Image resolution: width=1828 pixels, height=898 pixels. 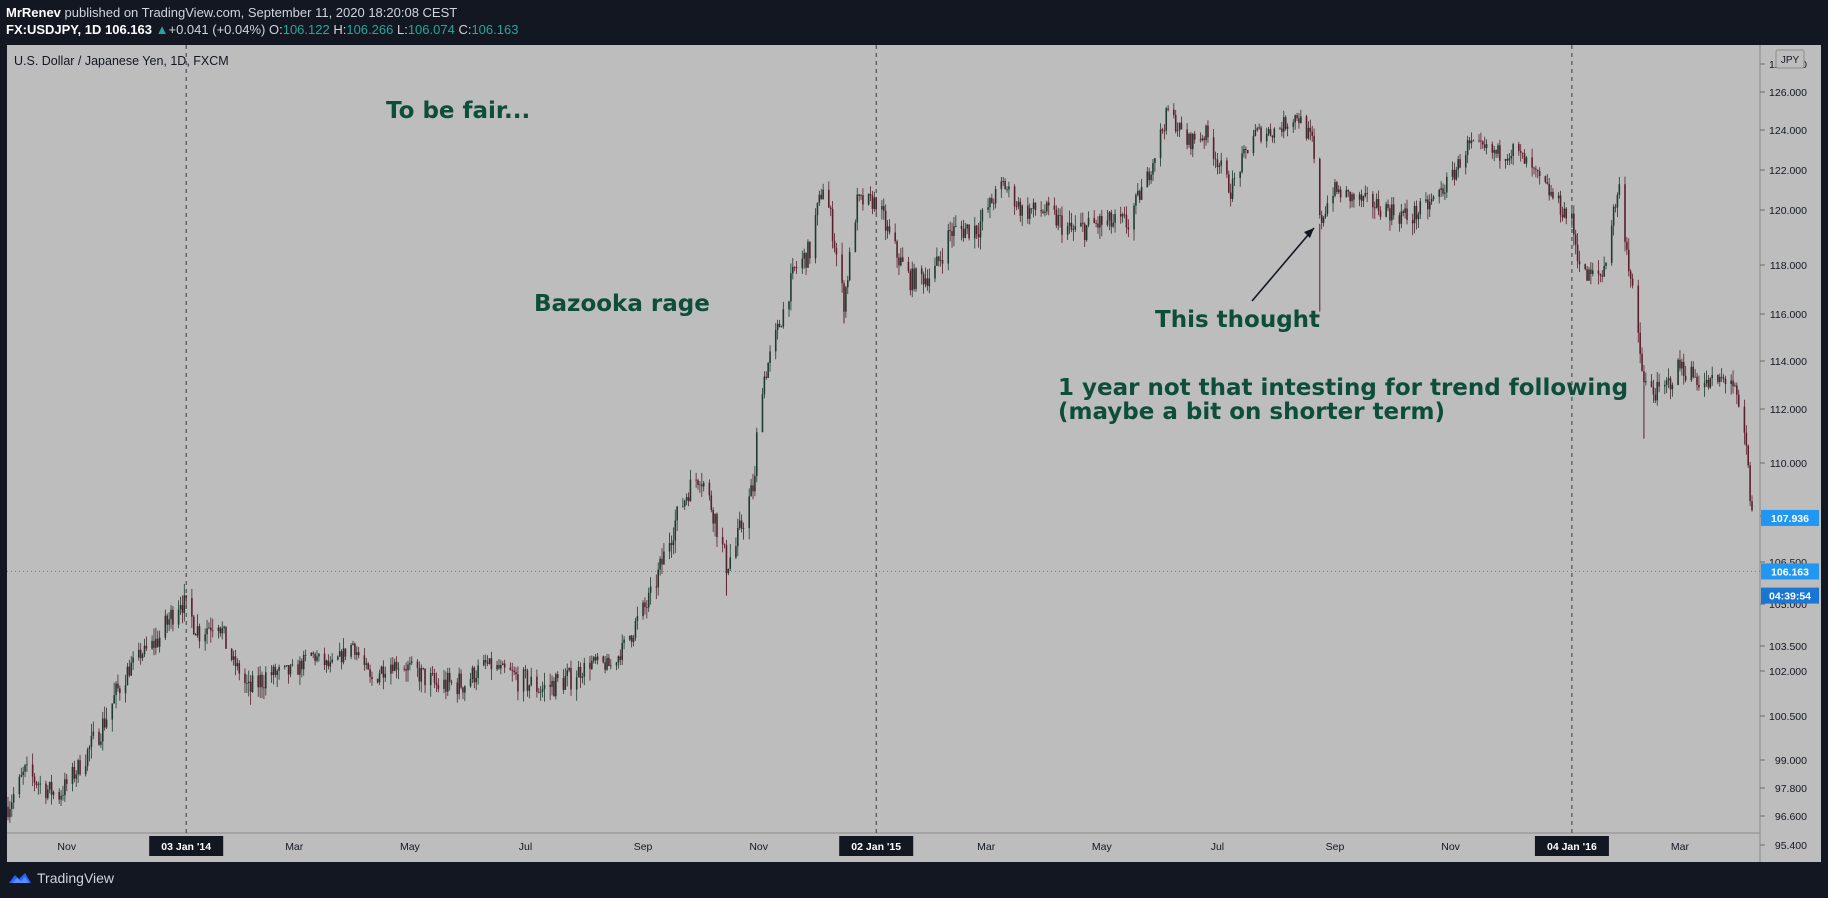 I want to click on annotation-arrow, so click(x=1283, y=264).